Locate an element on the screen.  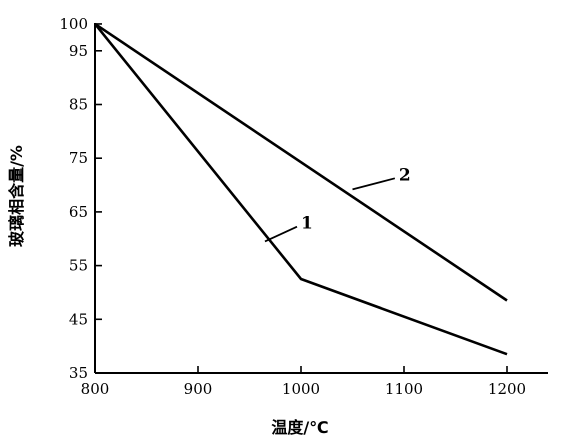
y-tick-label: 55 is located at coordinates (78, 266).